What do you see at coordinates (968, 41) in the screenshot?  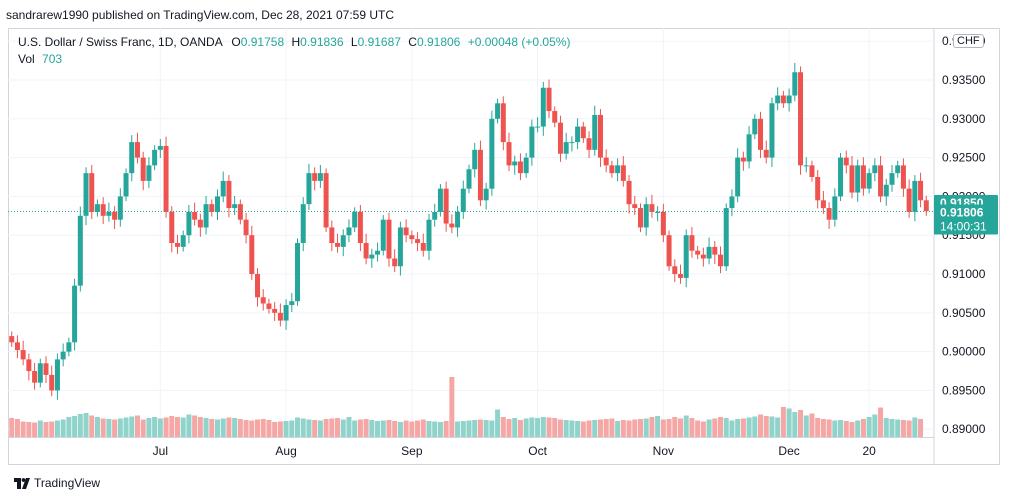 I see `currency-badge: CHF` at bounding box center [968, 41].